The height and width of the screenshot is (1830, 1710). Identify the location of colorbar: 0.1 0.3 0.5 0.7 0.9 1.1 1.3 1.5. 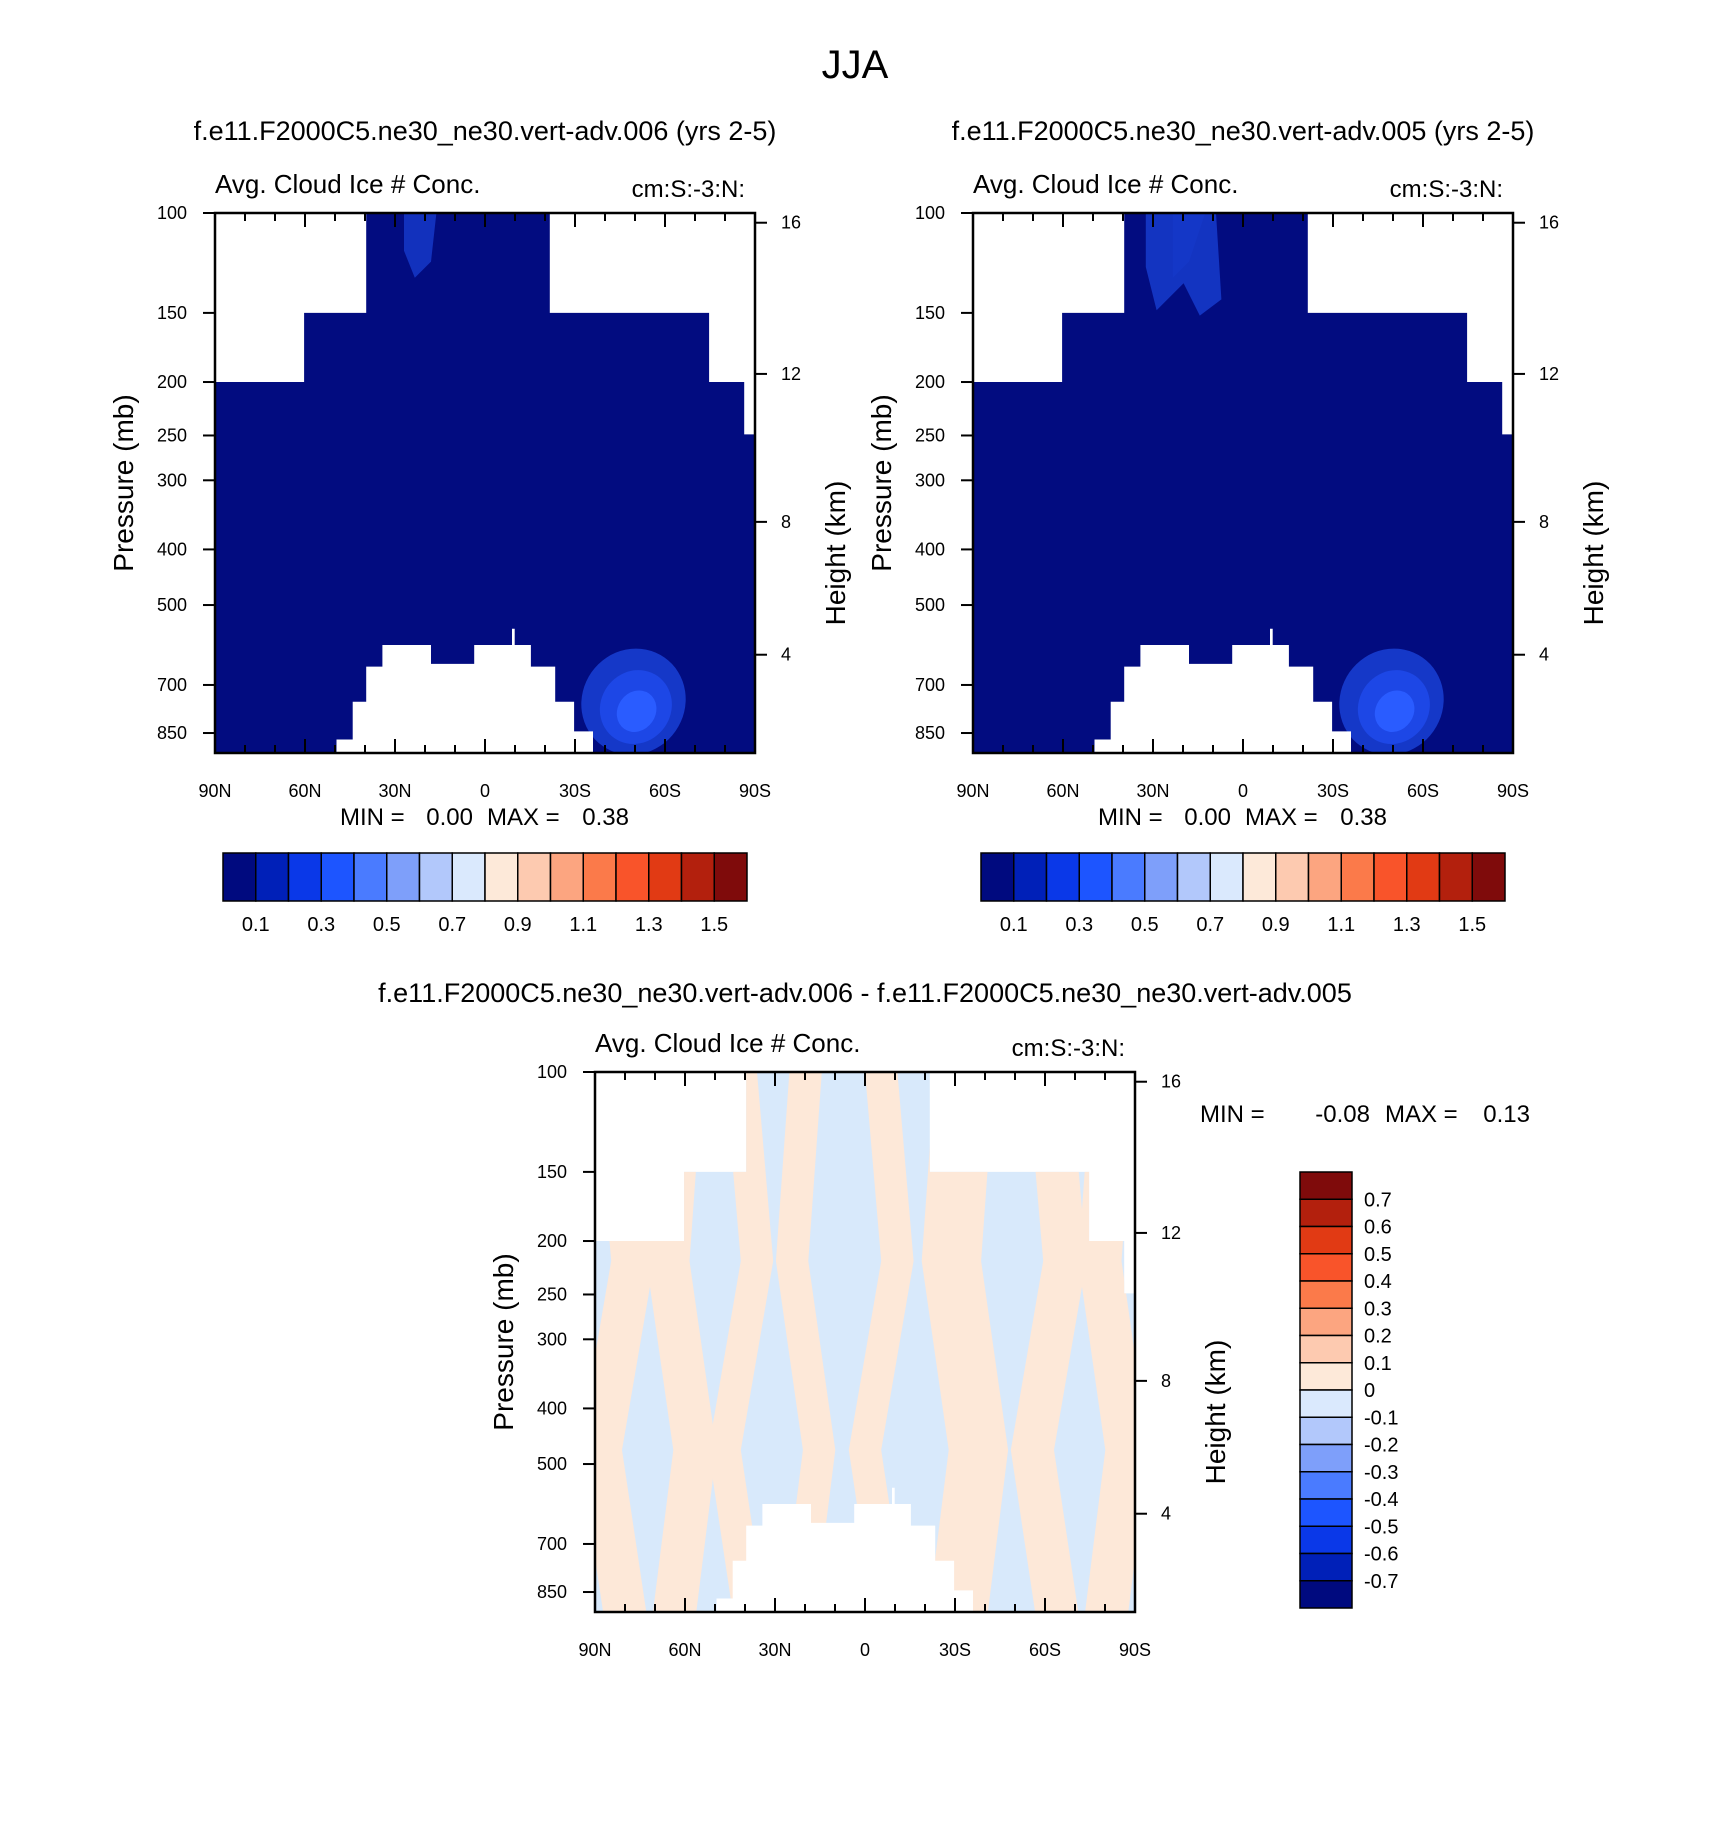
(485, 894).